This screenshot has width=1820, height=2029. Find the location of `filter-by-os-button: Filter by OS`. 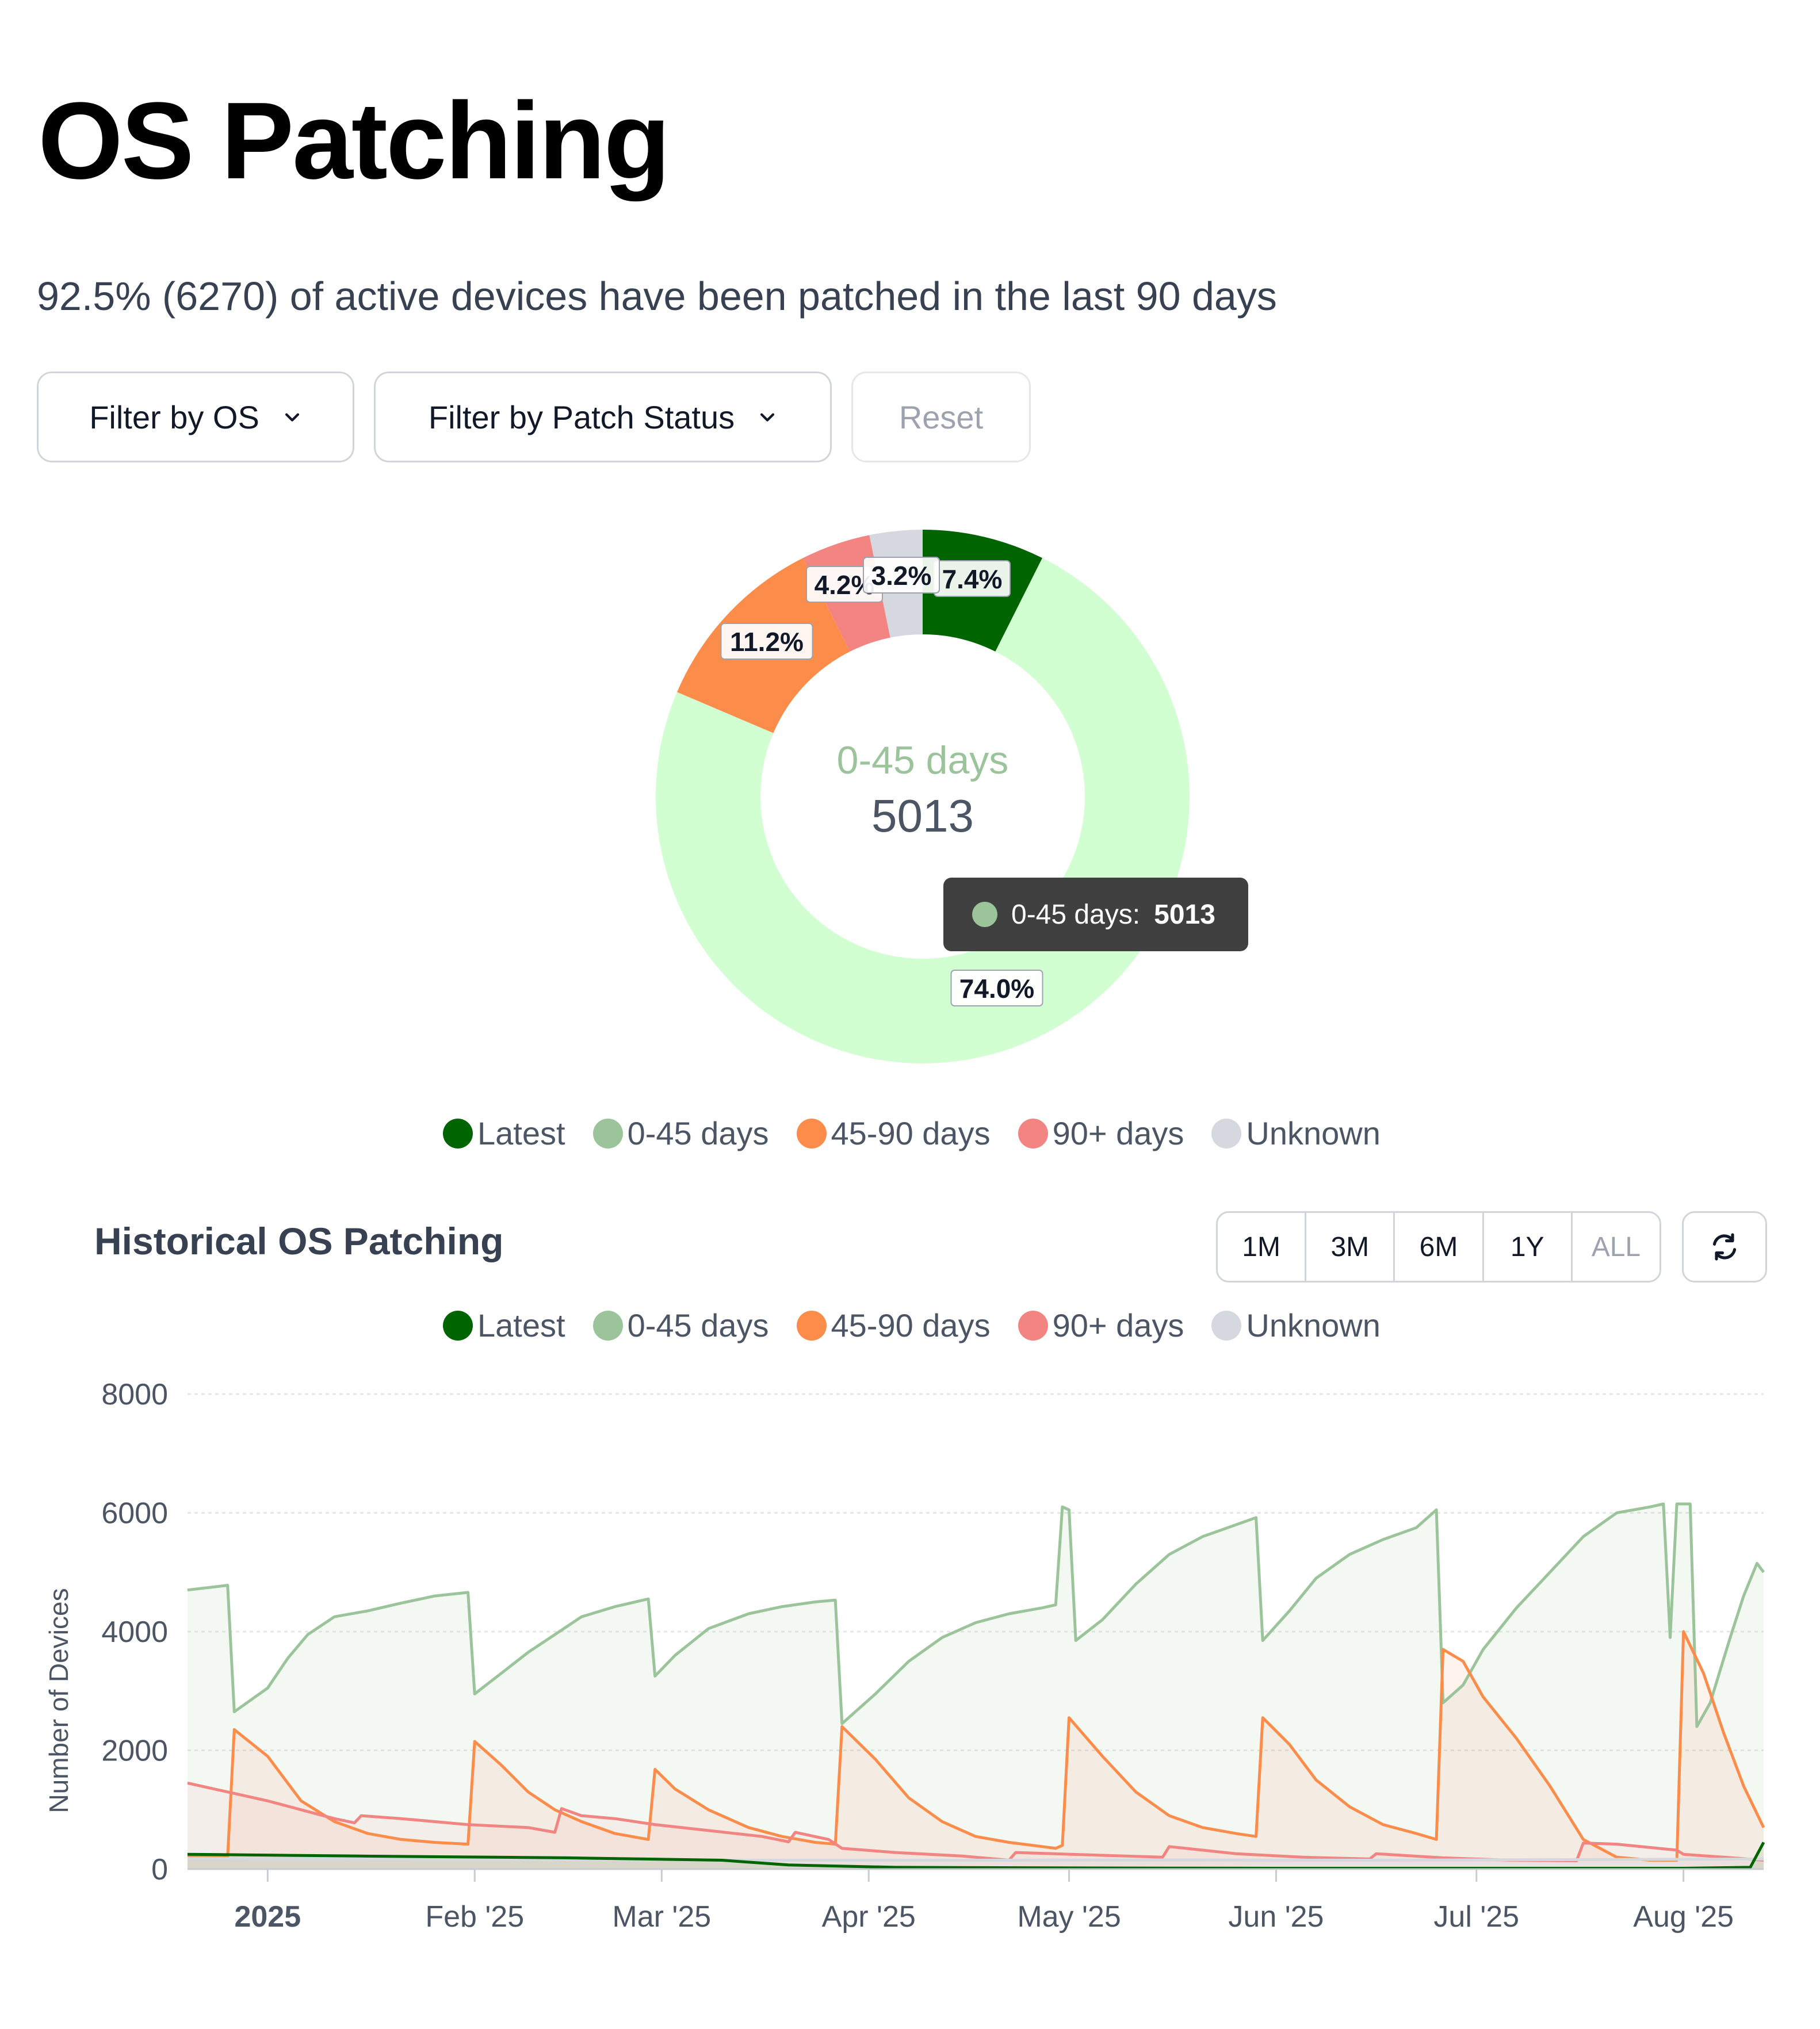

filter-by-os-button: Filter by OS is located at coordinates (196, 417).